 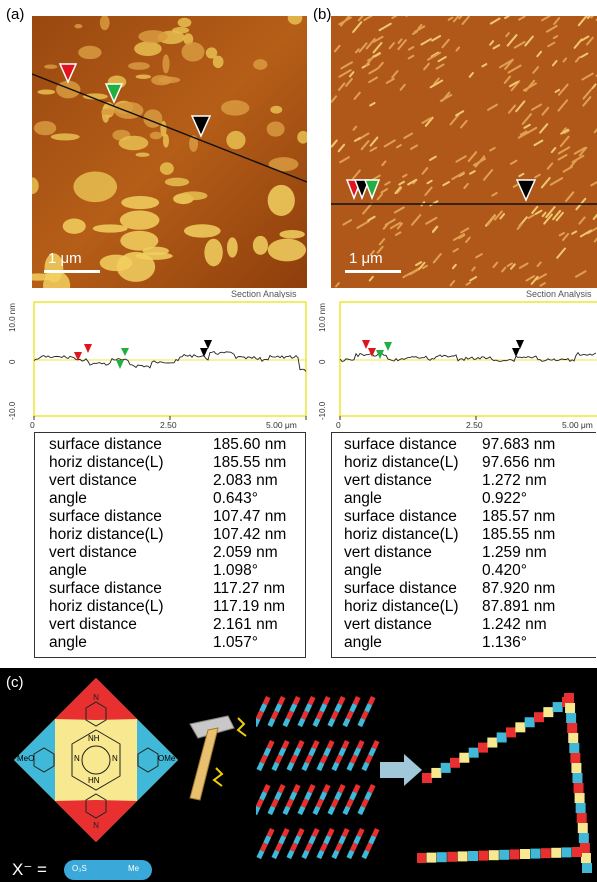 What do you see at coordinates (373, 261) in the screenshot?
I see `scale-bar-b: 1 μm` at bounding box center [373, 261].